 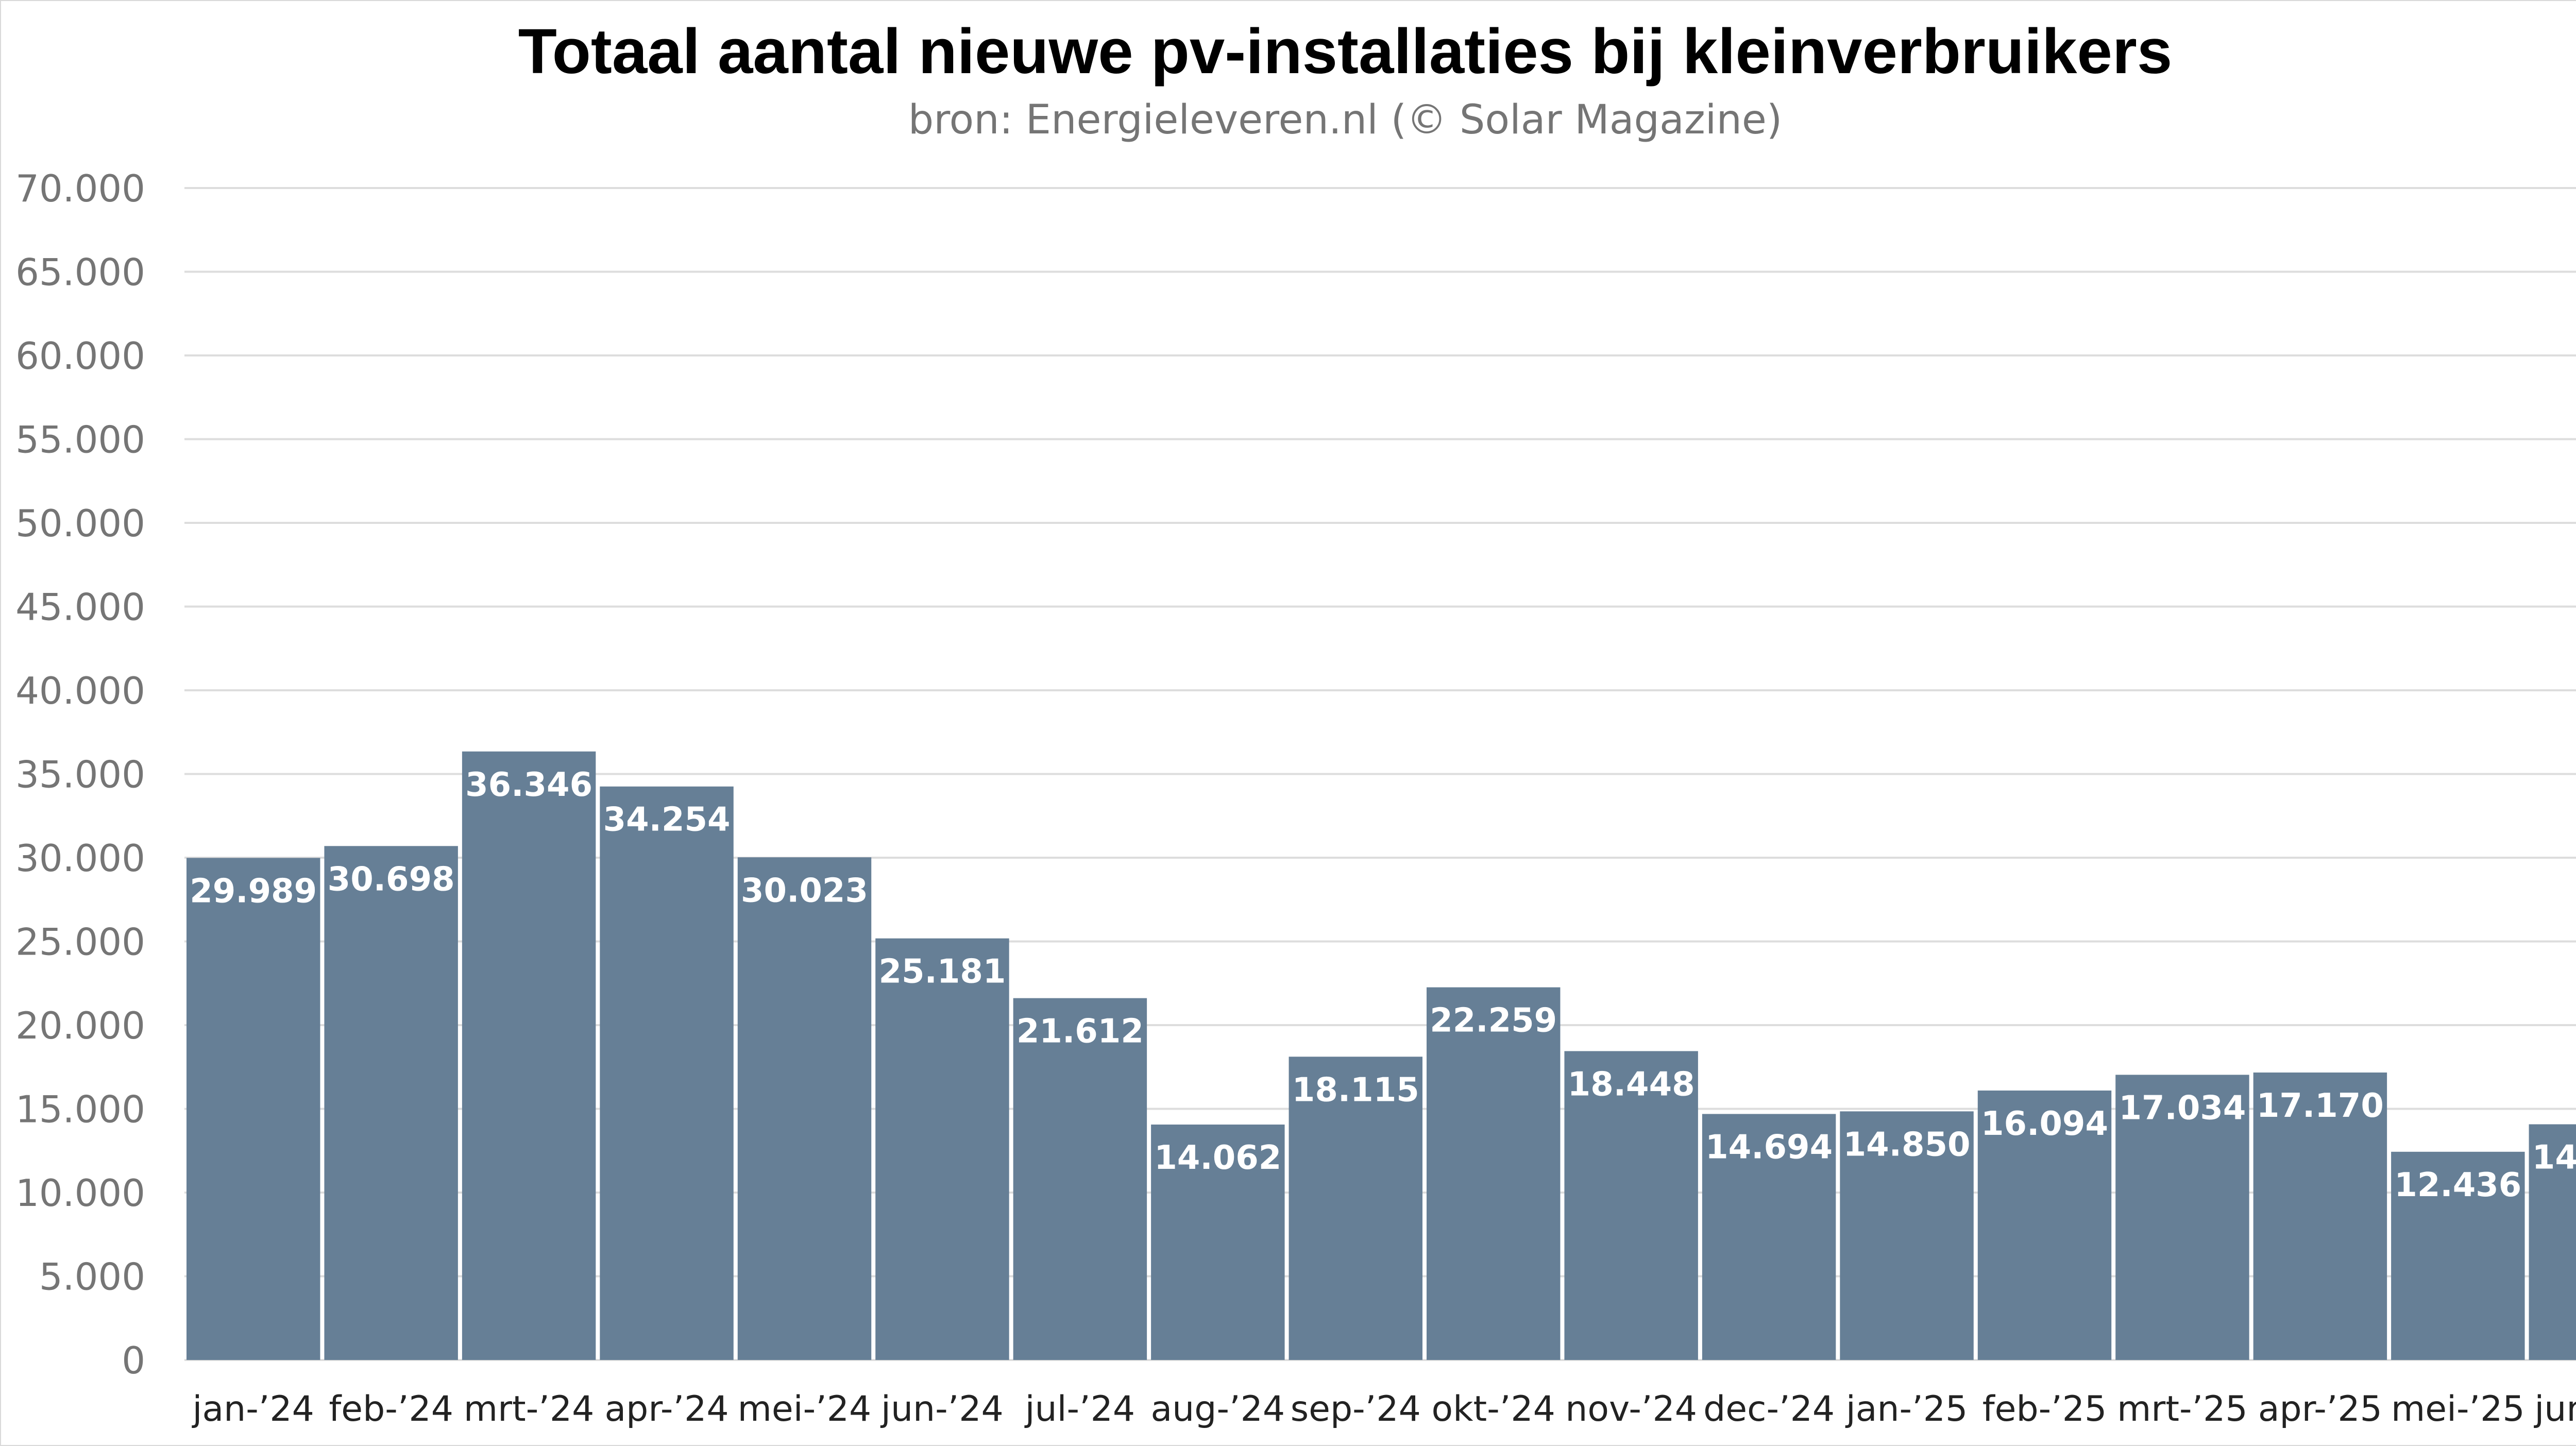 What do you see at coordinates (92, 1277) in the screenshot?
I see `y-tick-label: 5.000` at bounding box center [92, 1277].